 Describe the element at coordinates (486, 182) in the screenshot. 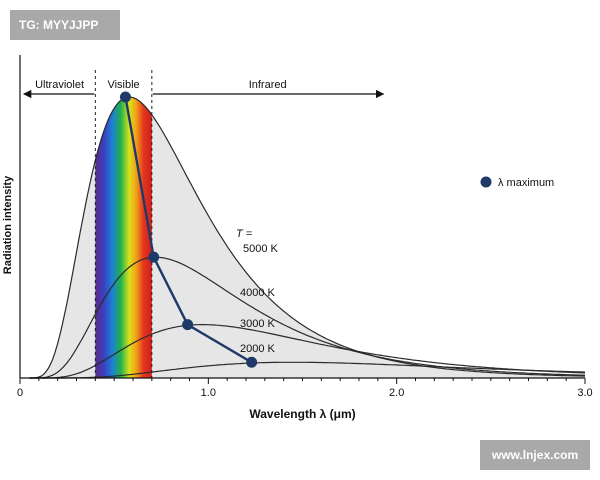

I see `legend-marker` at that location.